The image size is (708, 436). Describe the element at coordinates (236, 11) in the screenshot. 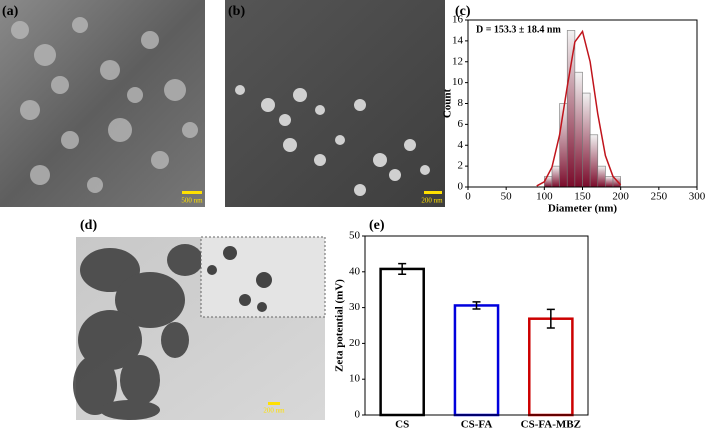

I see `panel-label: (b)` at that location.